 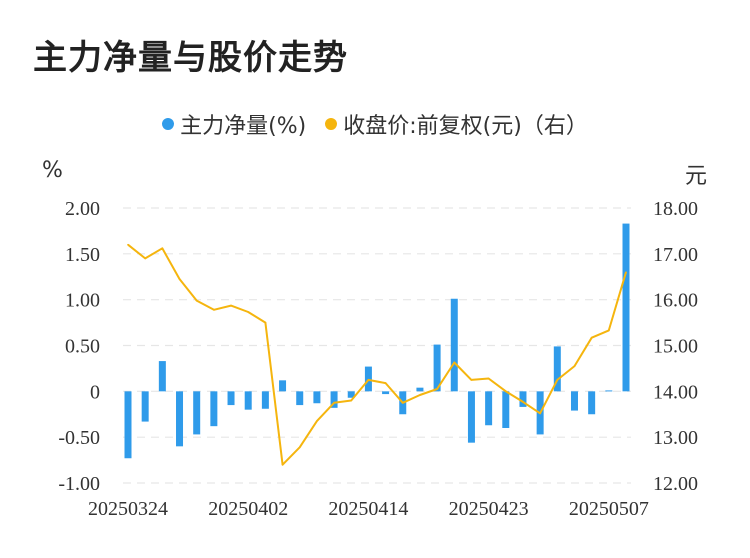 What do you see at coordinates (79, 438) in the screenshot?
I see `left-tick-label: -0.50` at bounding box center [79, 438].